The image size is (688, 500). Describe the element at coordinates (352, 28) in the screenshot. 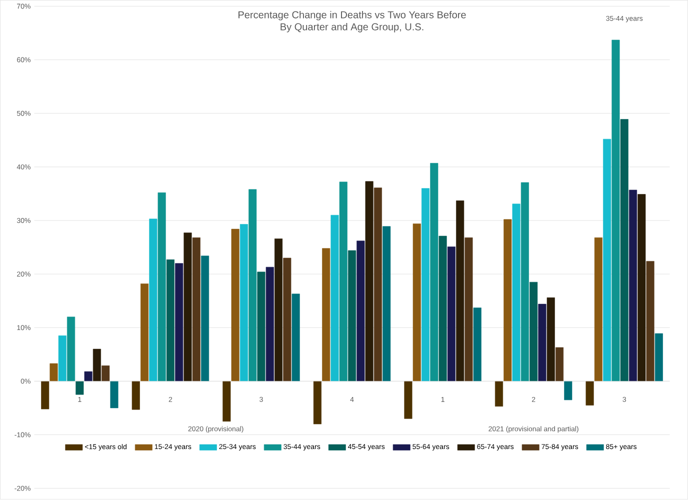

I see `text: By Quarter and Age Group, U.S.` at that location.